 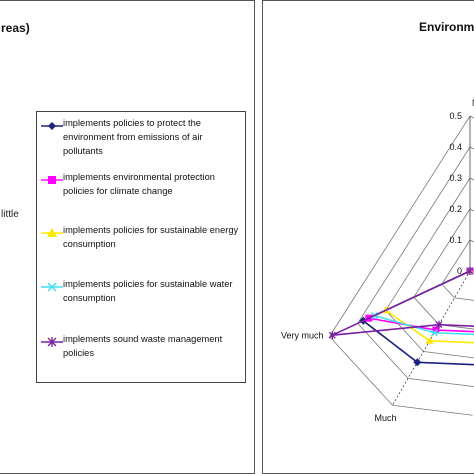 What do you see at coordinates (455, 209) in the screenshot?
I see `tick-label: 0.2` at bounding box center [455, 209].